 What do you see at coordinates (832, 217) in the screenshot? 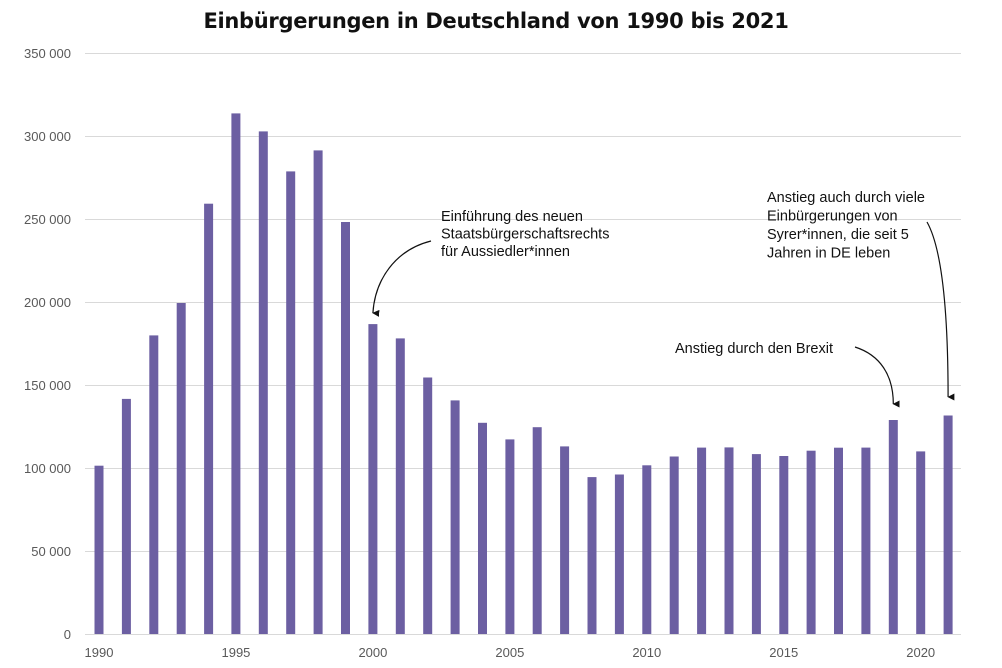
I see `annotation-text-line: Einbürgerungen von` at bounding box center [832, 217].